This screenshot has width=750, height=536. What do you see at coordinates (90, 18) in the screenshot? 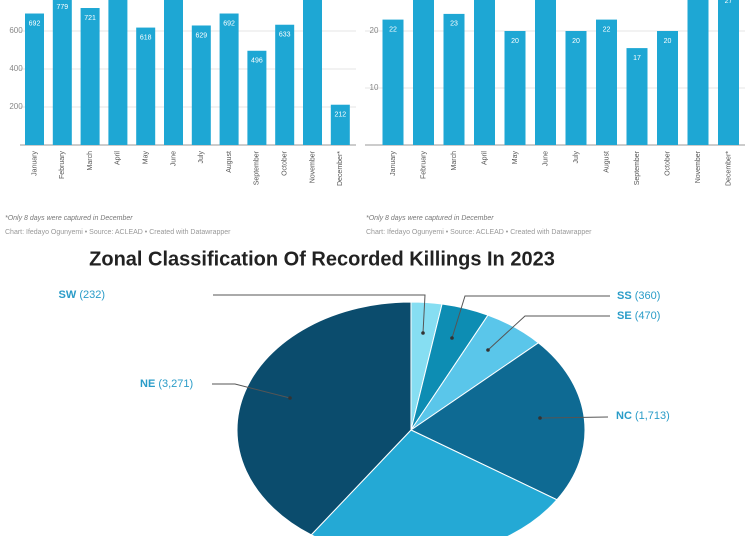
I see `value-label: 721` at bounding box center [90, 18].